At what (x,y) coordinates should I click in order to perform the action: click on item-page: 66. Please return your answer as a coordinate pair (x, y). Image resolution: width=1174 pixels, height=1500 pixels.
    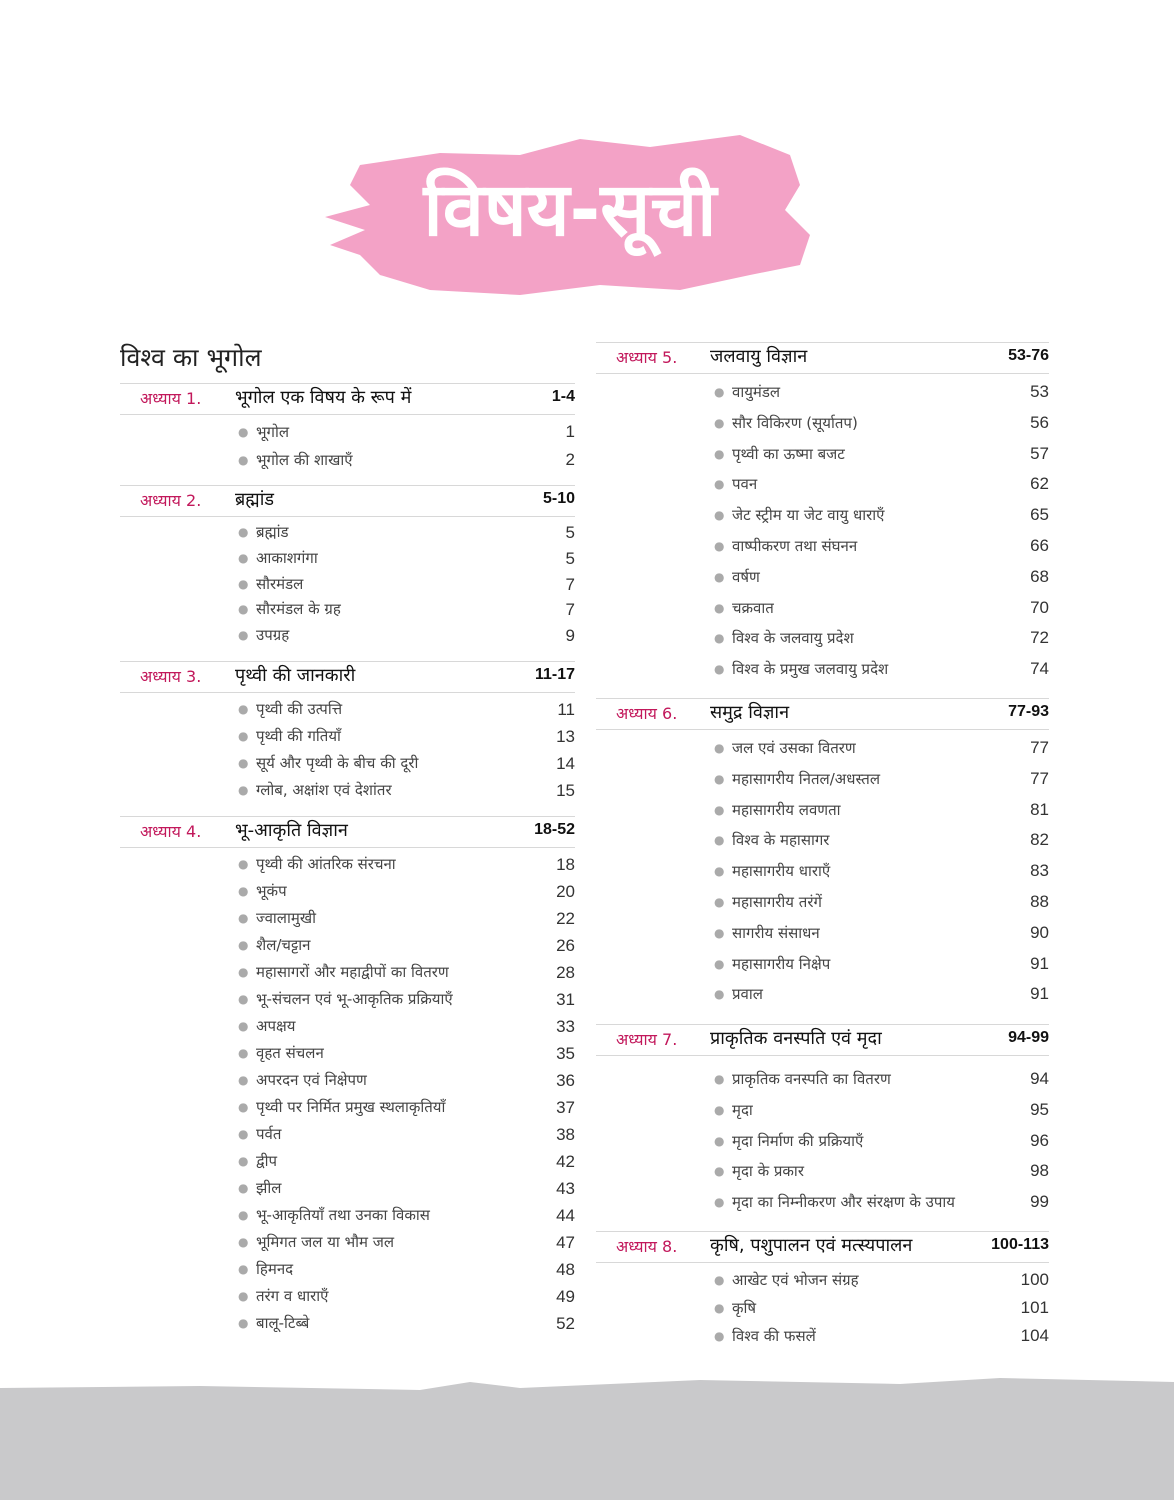
    Looking at the image, I should click on (1039, 545).